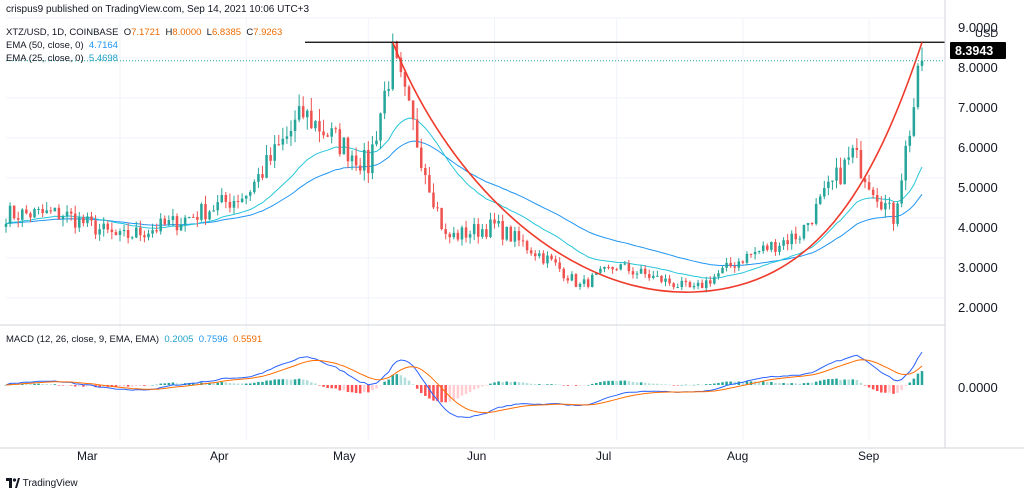  I want to click on macd-hist-value: 0.2005, so click(179, 339).